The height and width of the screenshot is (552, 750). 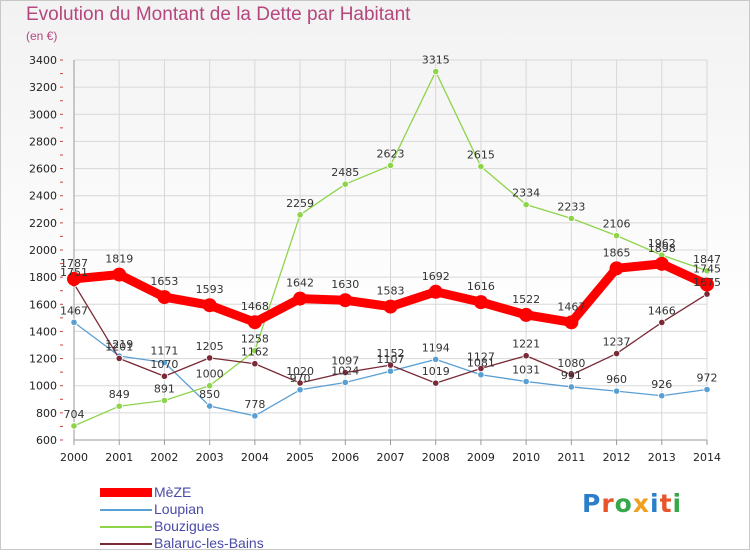 I want to click on x-tick-label: 2011, so click(x=571, y=457).